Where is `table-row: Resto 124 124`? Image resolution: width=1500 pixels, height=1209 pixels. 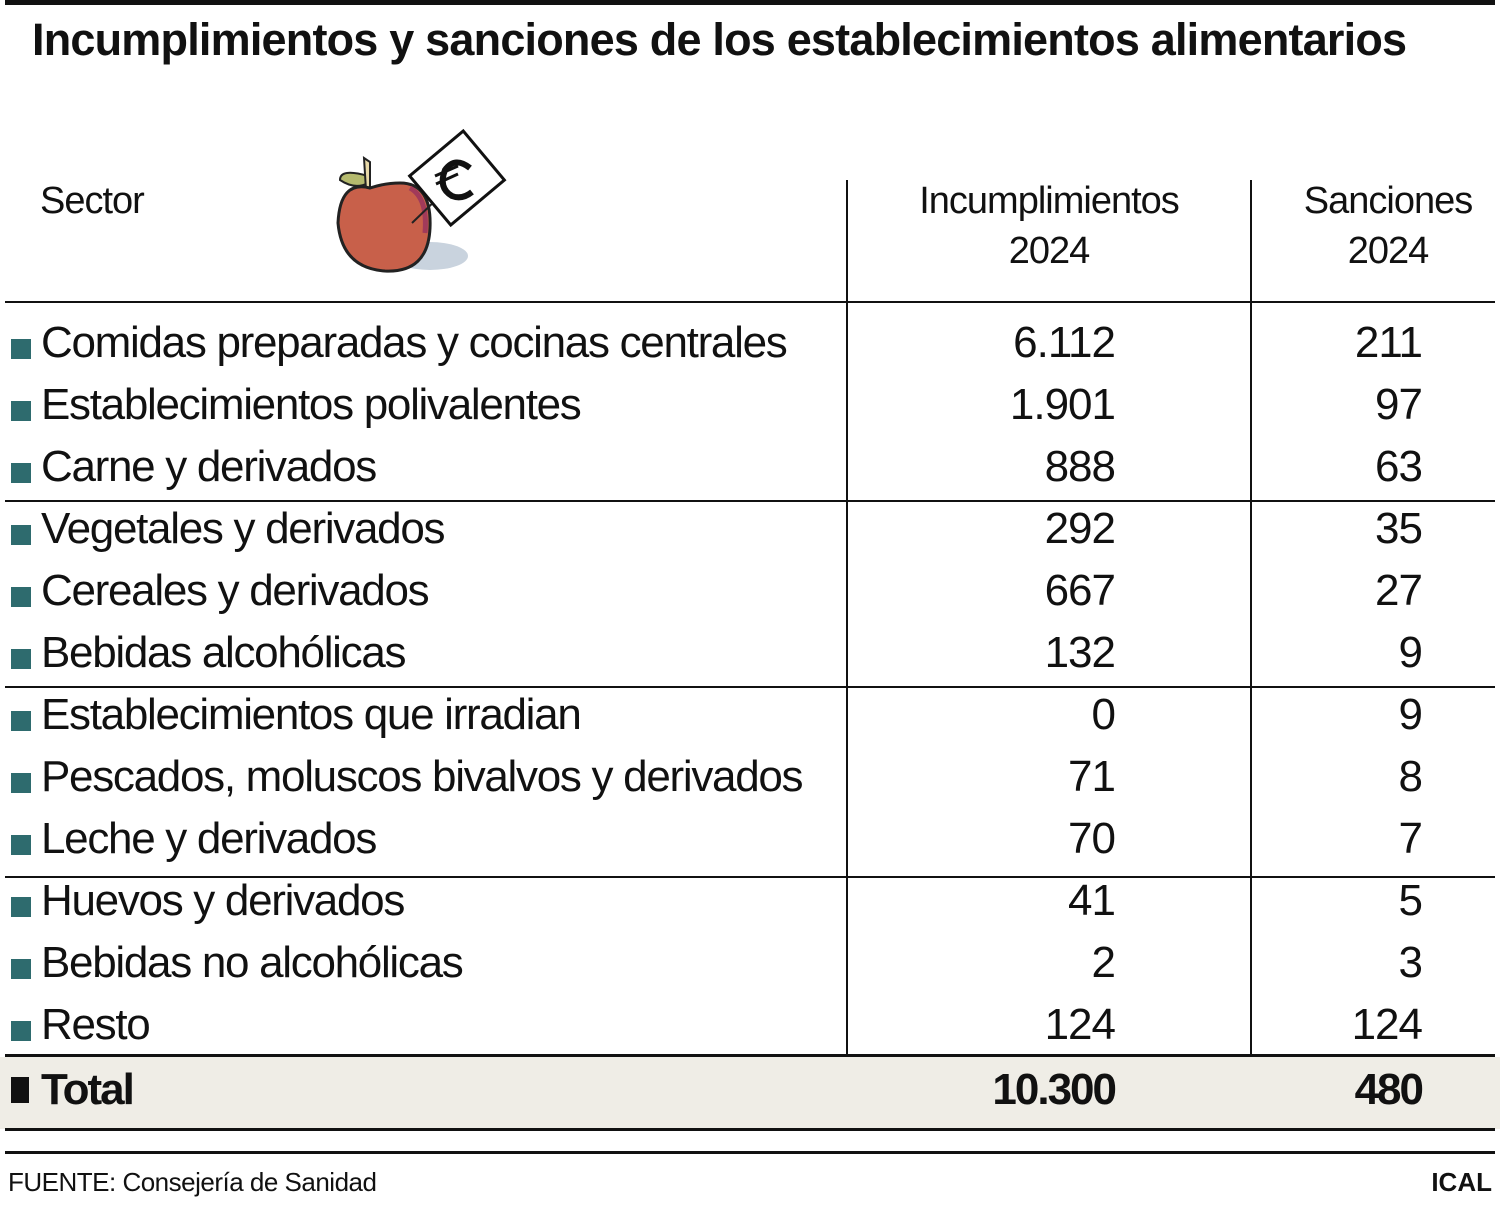
table-row: Resto 124 124 is located at coordinates (750, 1027).